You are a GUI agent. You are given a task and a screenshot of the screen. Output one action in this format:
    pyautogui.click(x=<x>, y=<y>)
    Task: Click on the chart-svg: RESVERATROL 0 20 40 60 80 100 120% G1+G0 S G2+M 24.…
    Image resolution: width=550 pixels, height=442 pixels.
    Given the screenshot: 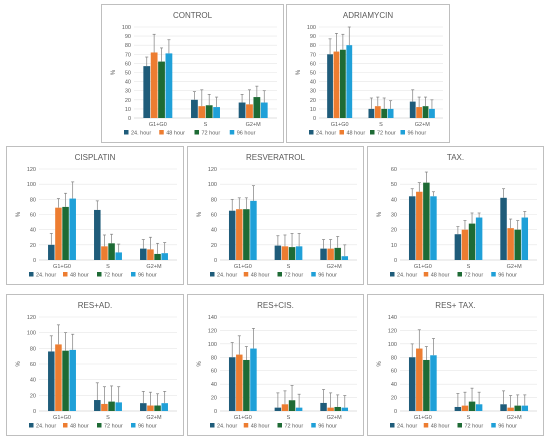 What is the action you would take?
    pyautogui.click(x=277, y=216)
    